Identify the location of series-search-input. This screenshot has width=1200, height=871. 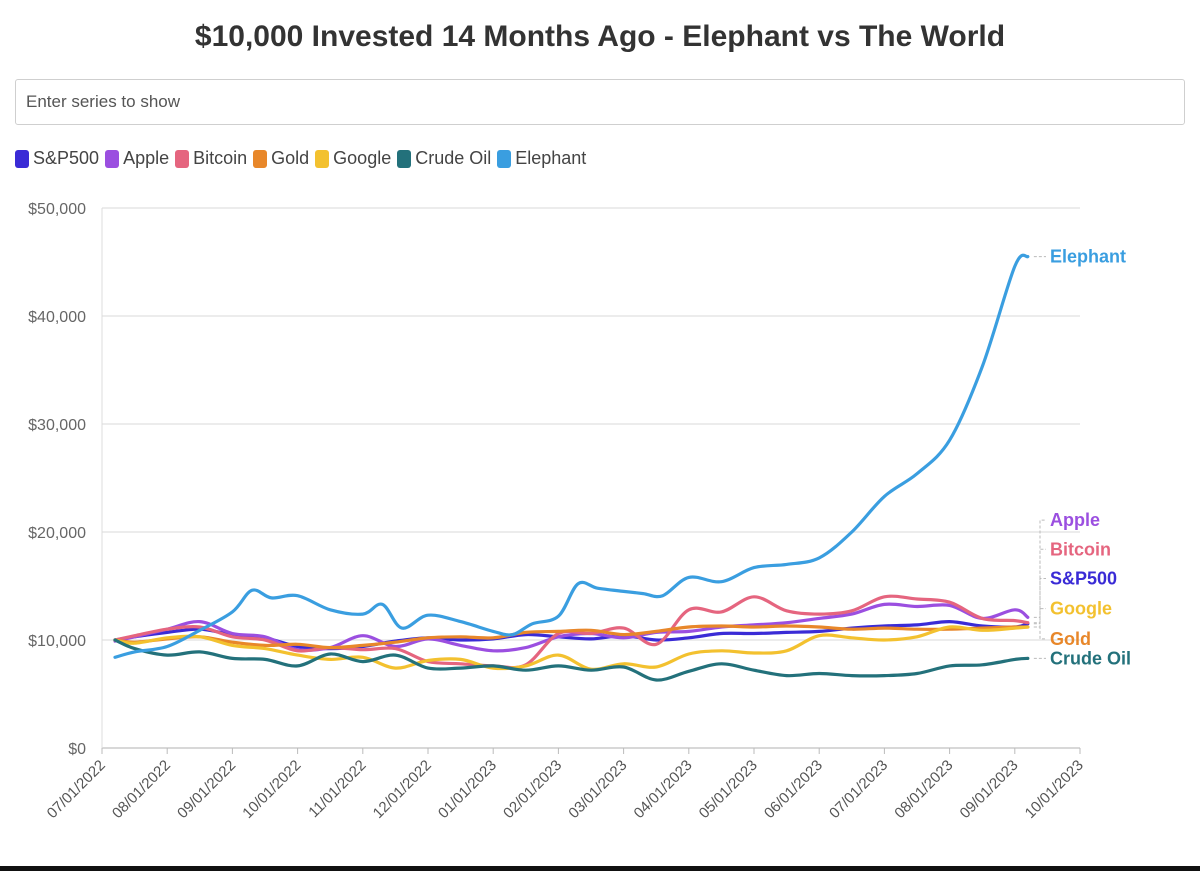
(600, 102).